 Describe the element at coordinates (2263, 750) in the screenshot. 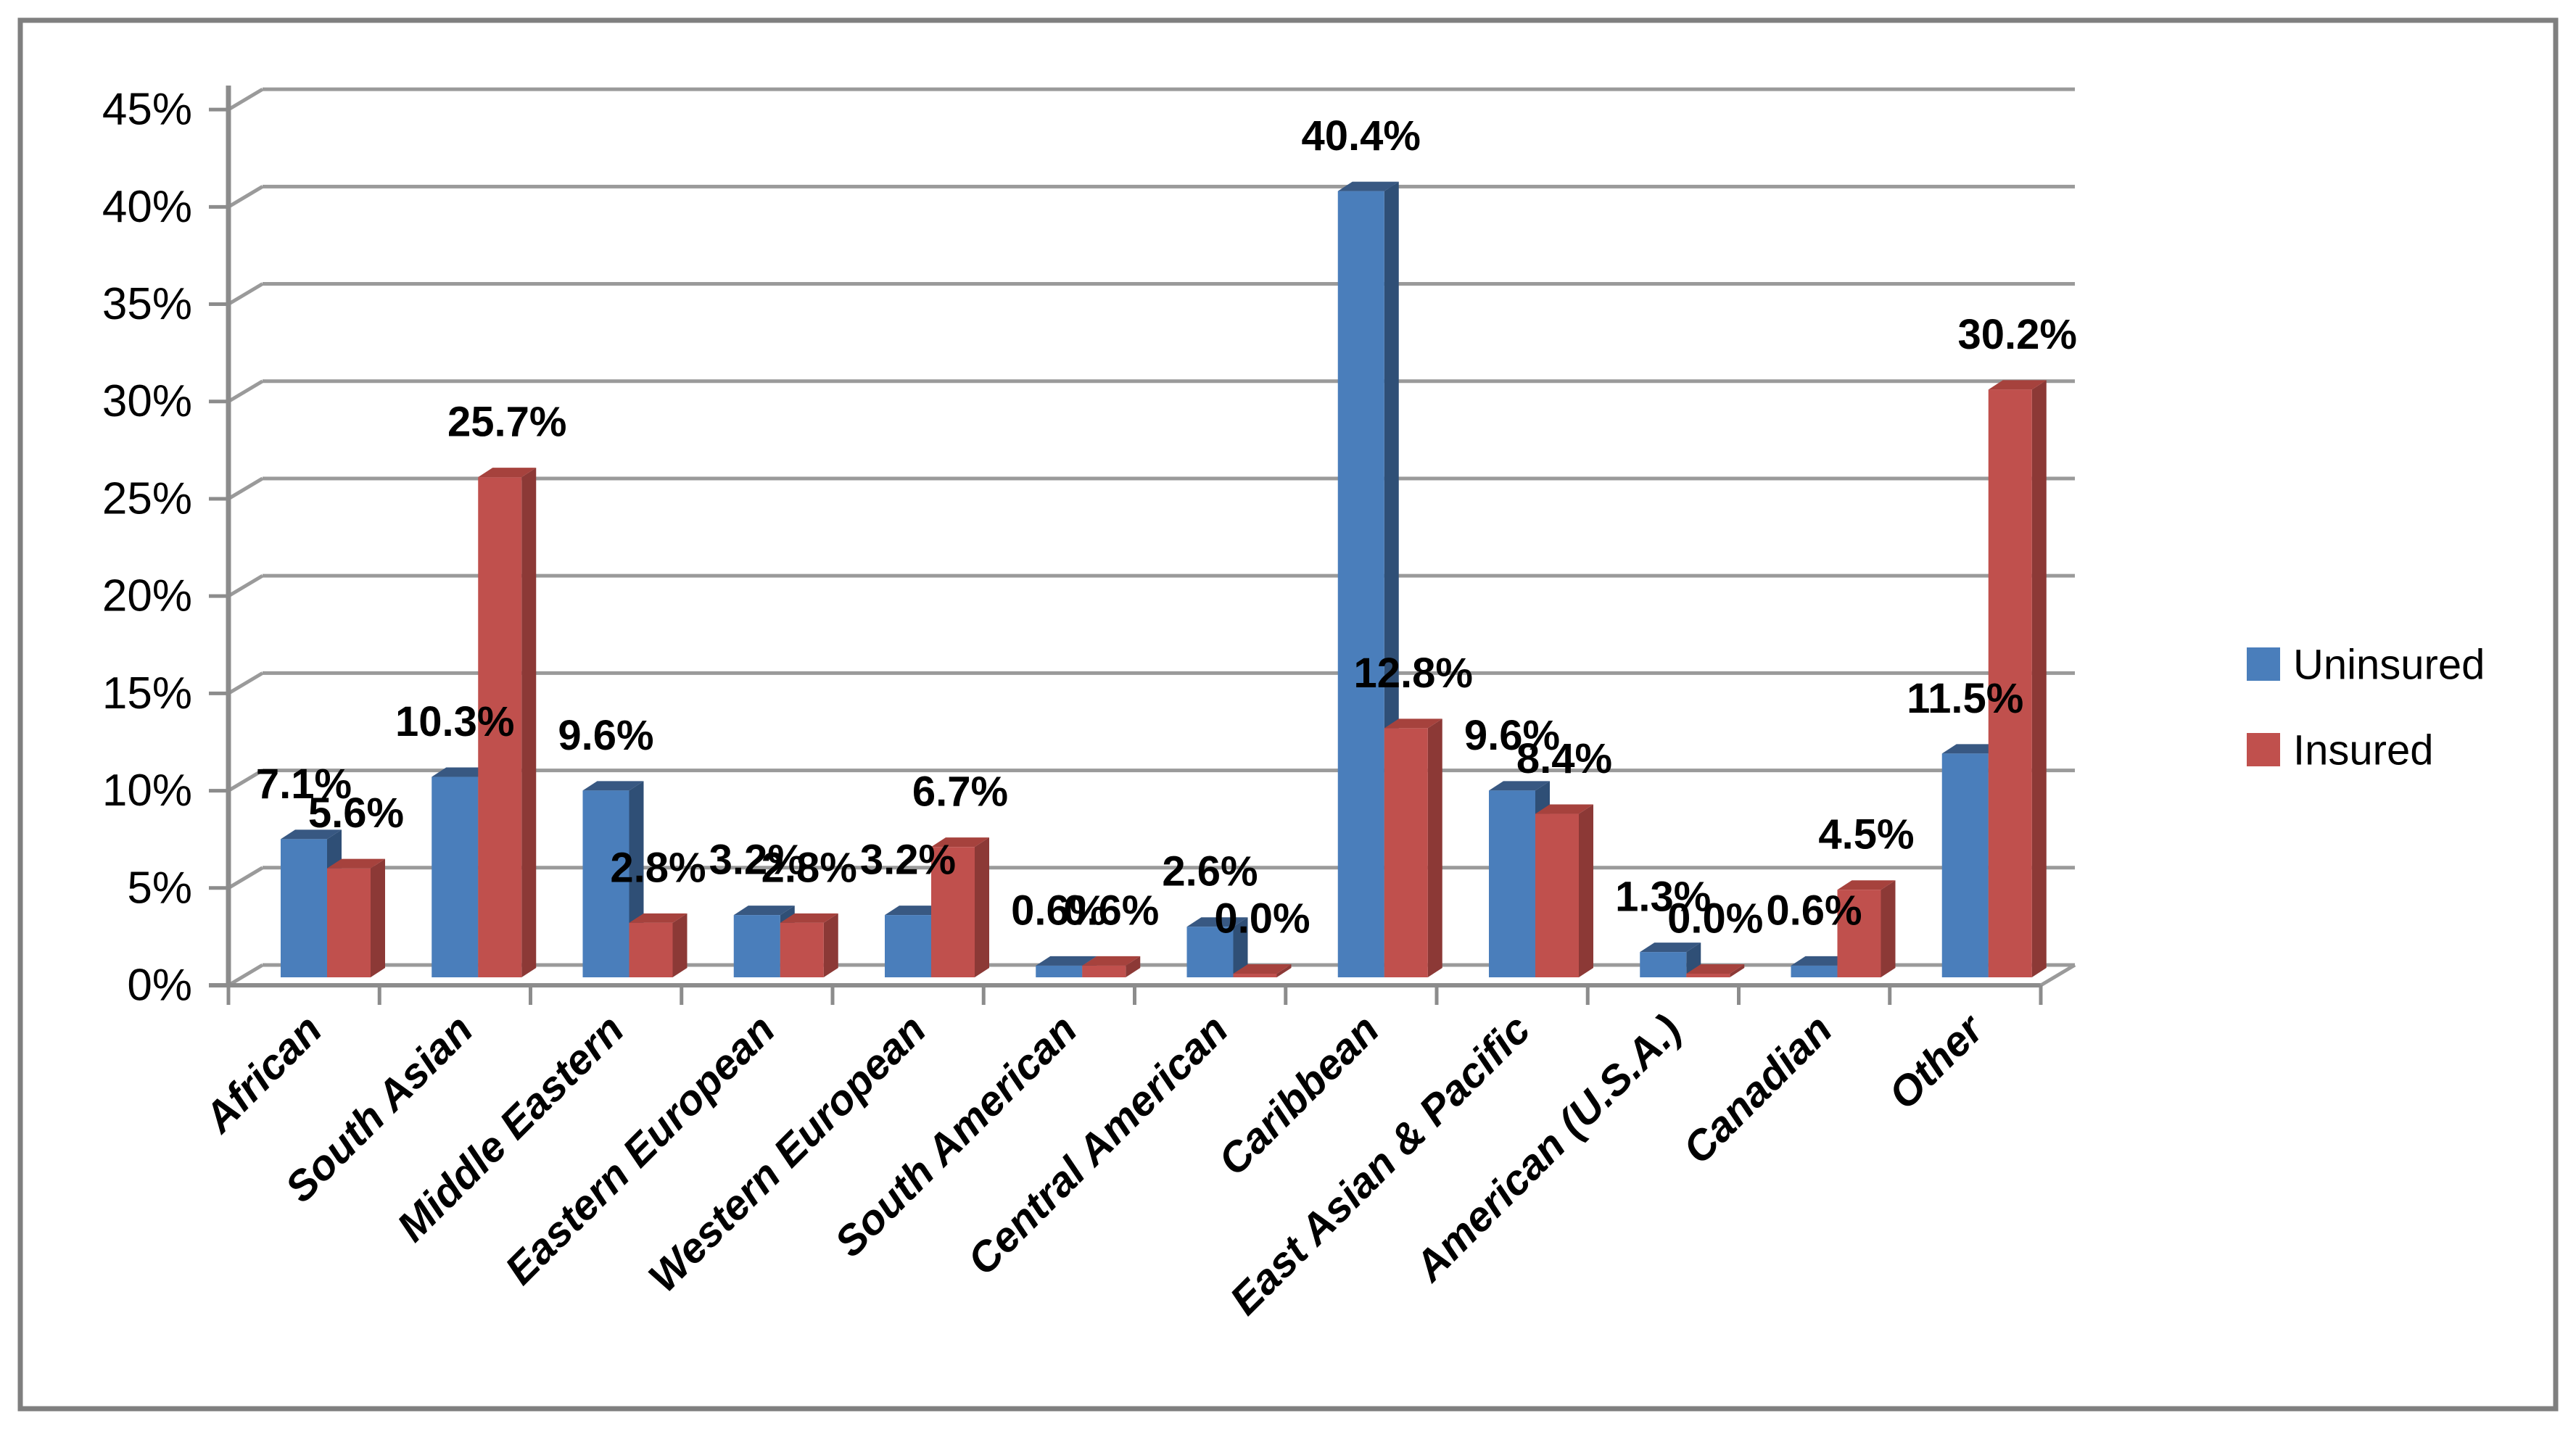

I see `legend-swatch-insured` at that location.